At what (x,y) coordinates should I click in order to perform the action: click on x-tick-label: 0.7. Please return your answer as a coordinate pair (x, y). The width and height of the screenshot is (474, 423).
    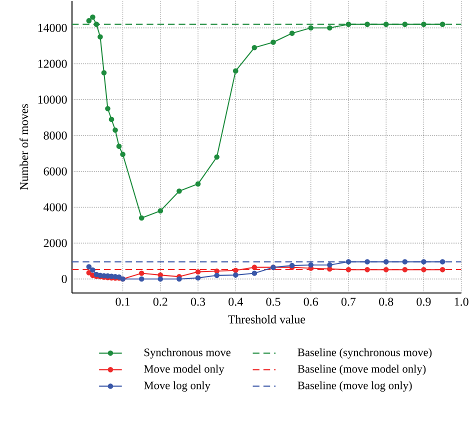
    Looking at the image, I should click on (348, 302).